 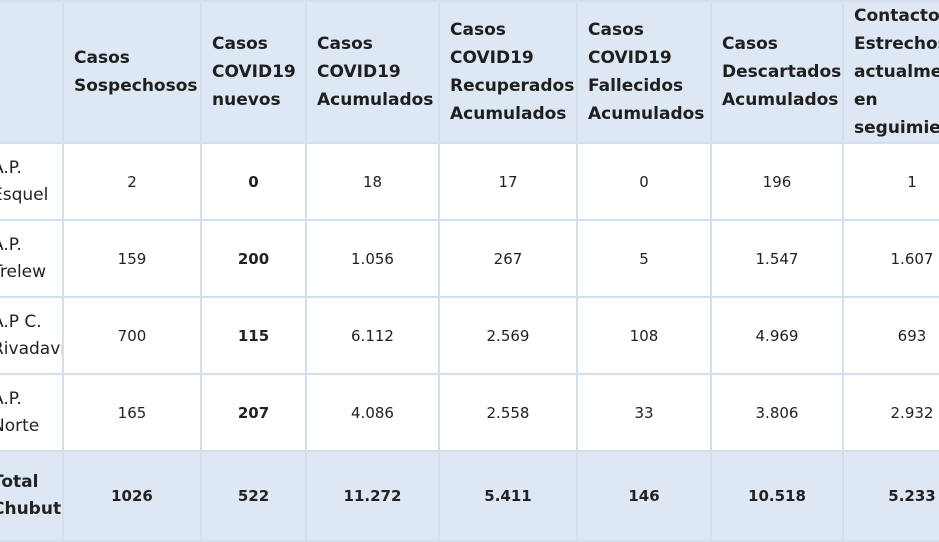 What do you see at coordinates (253, 335) in the screenshot?
I see `cell-nuevos: 115` at bounding box center [253, 335].